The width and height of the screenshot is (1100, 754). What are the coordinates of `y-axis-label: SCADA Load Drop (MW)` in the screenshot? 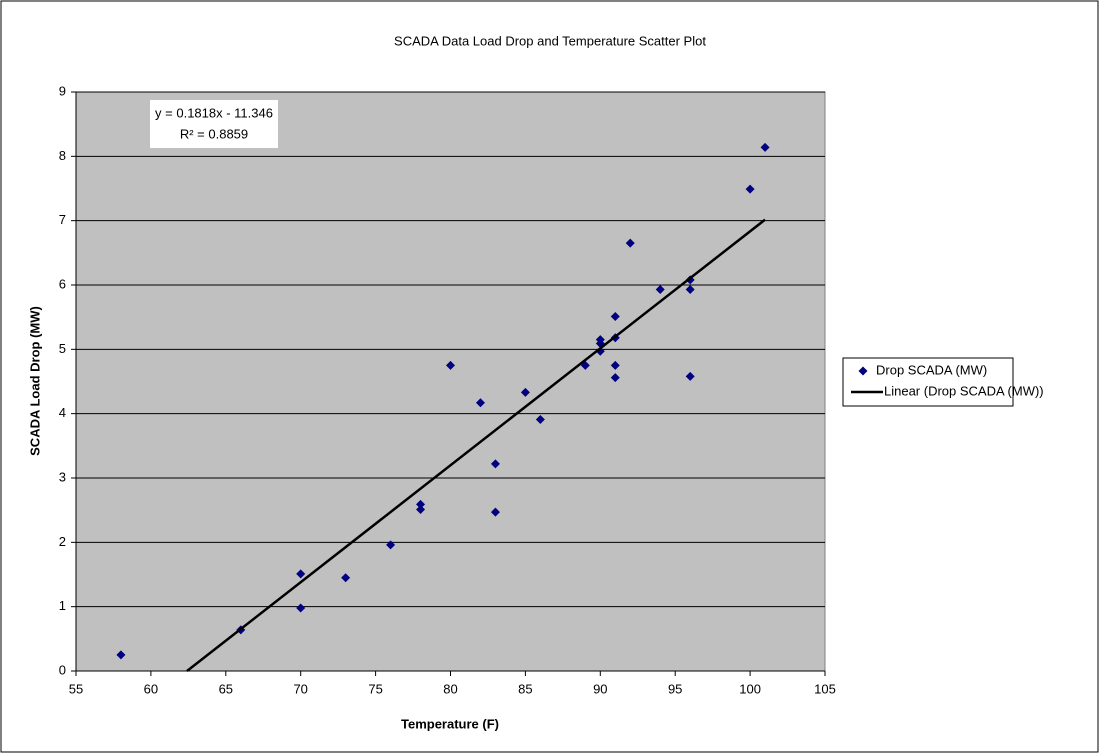 It's located at (34, 381).